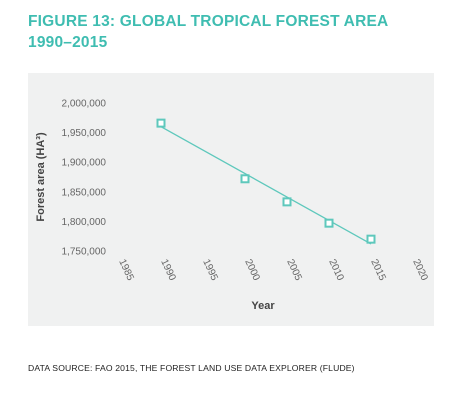 The height and width of the screenshot is (402, 460). Describe the element at coordinates (273, 270) in the screenshot. I see `x-axis-ticks: 1985 1990 1995 2000 2005 2010 2015 2020` at that location.